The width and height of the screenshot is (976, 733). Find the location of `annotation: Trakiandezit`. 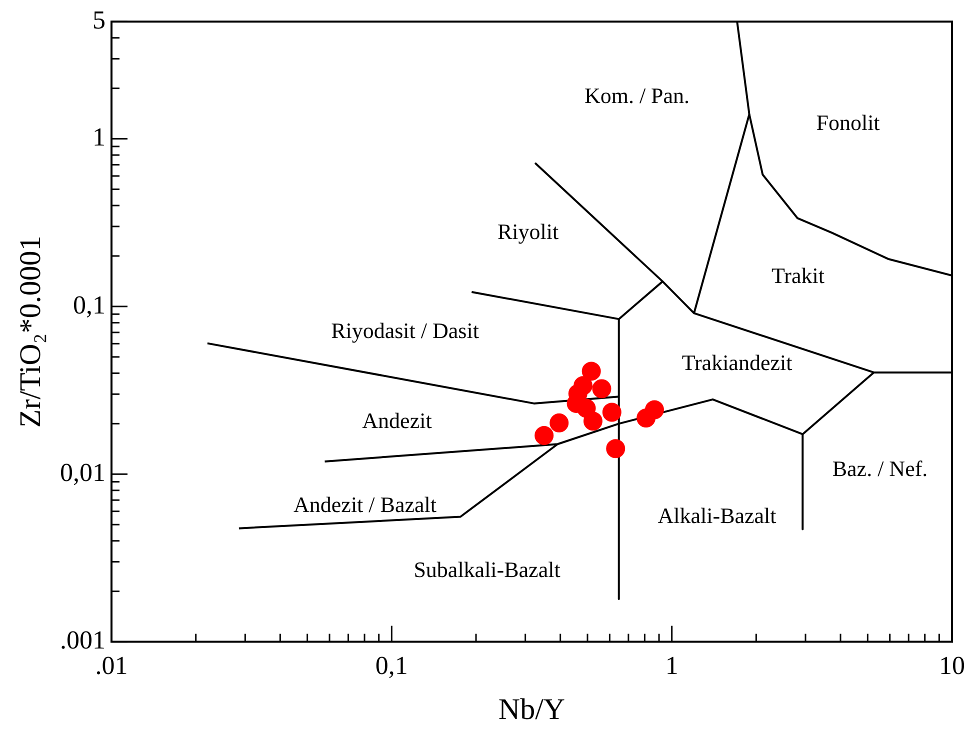

annotation: Trakiandezit is located at coordinates (737, 362).